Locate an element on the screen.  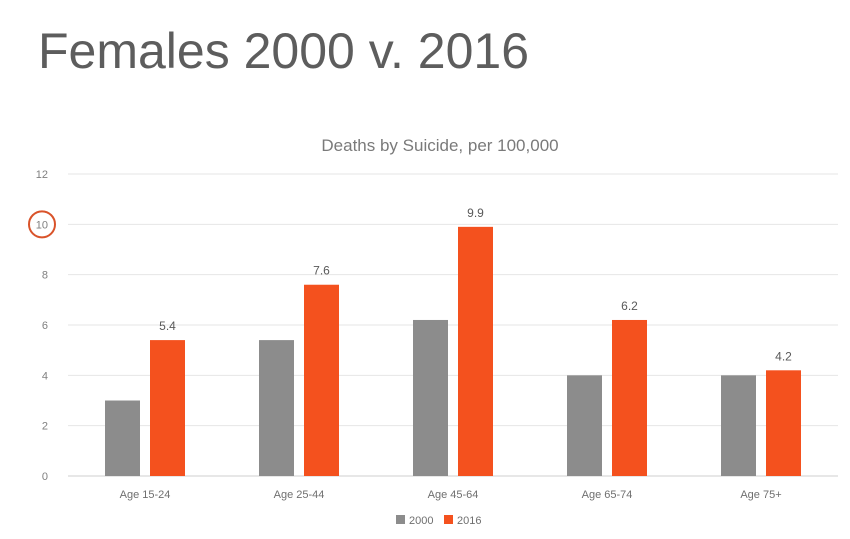
highlight-circle is located at coordinates (42, 224).